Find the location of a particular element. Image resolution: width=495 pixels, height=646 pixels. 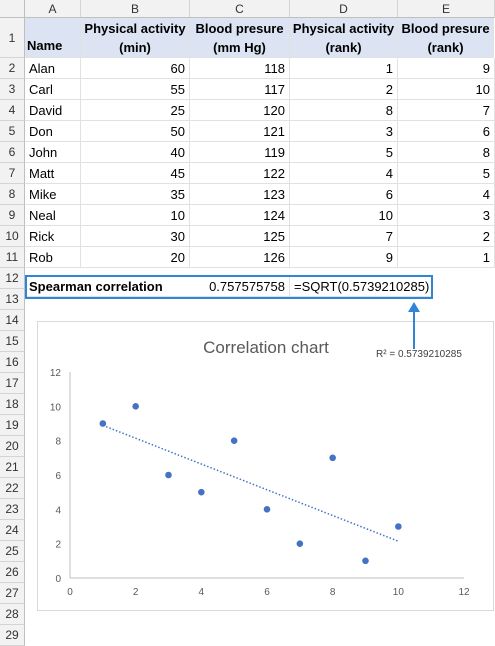

row-header-1: 1 is located at coordinates (12, 38).